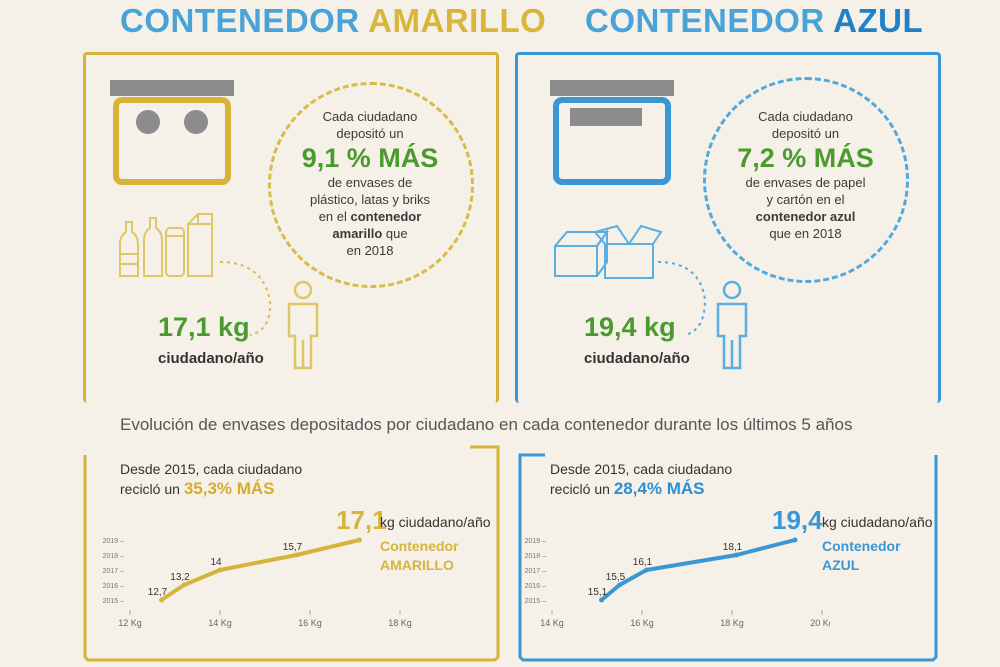  I want to click on yellow-circle-line6-post: que, so click(395, 233).